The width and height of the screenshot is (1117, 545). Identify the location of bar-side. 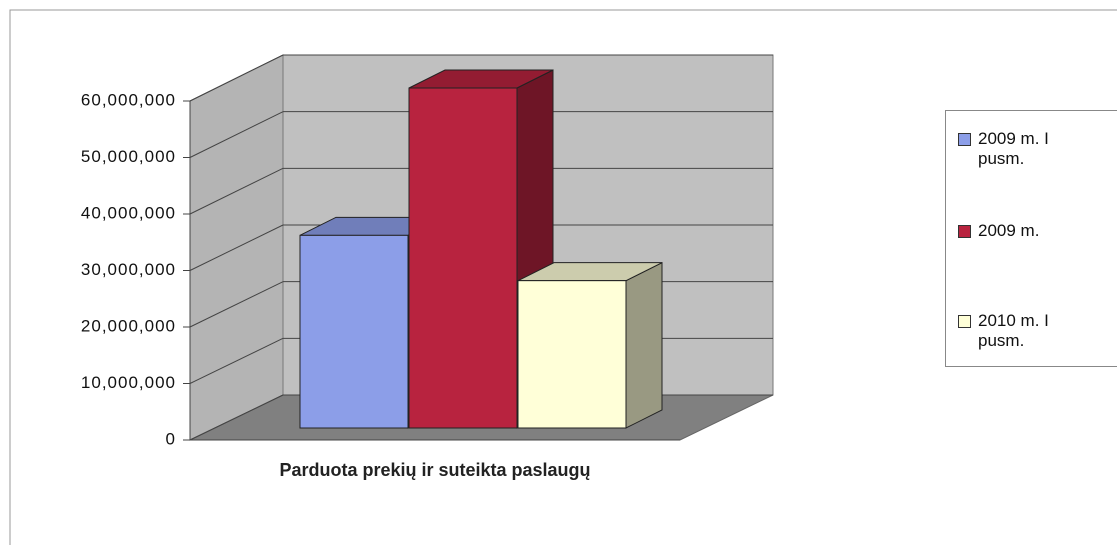
(644, 345).